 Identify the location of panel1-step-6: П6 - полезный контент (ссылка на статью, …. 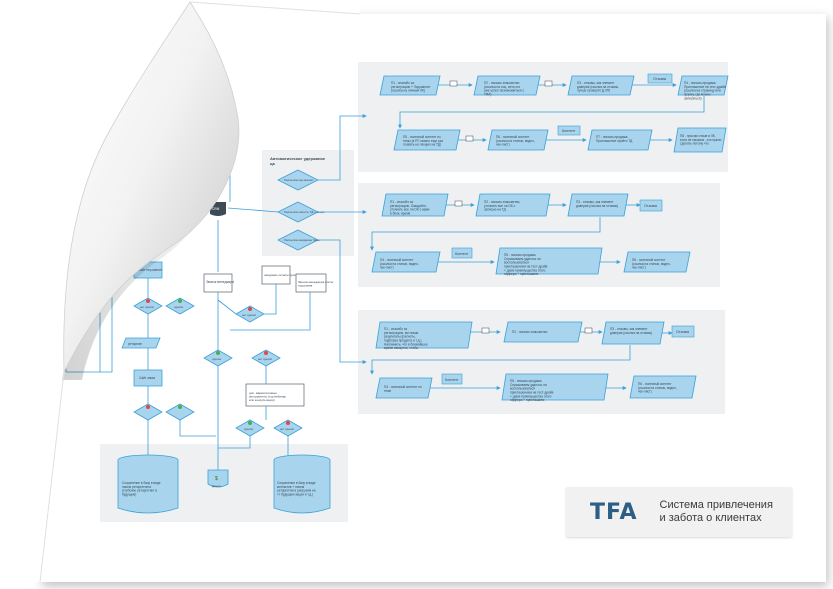
(518, 140).